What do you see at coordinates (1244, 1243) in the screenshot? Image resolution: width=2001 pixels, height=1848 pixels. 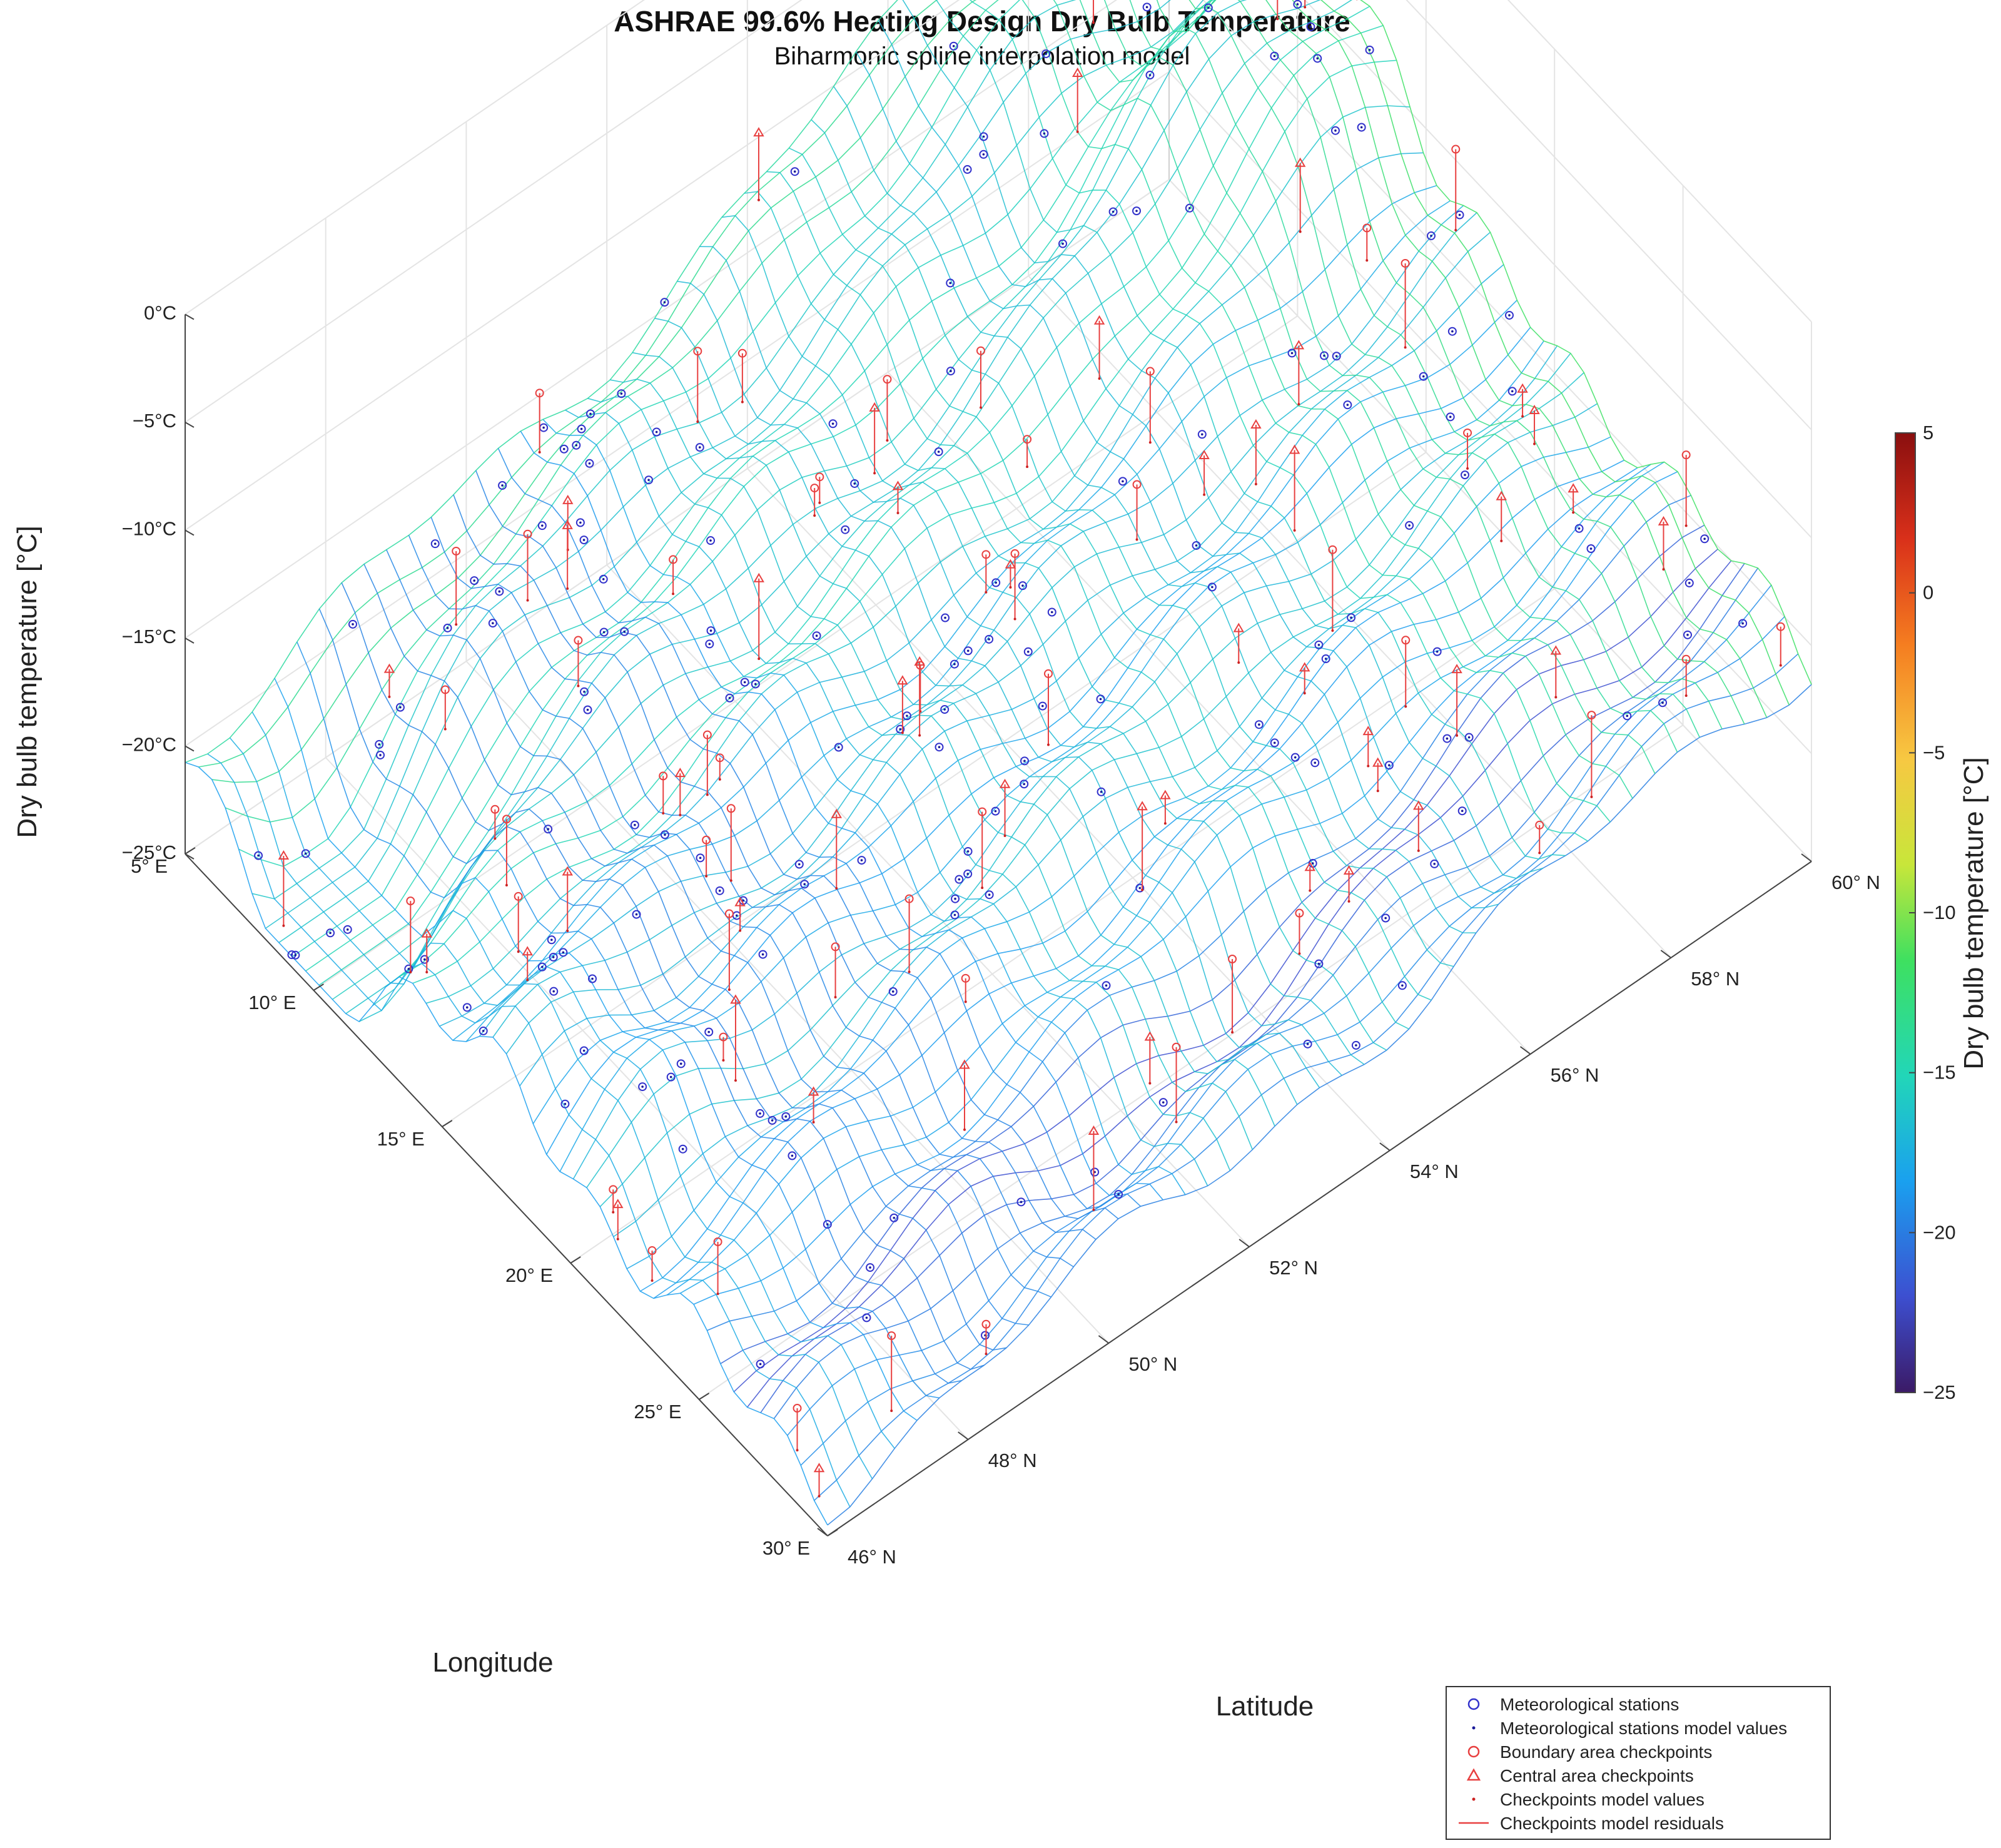 I see `lat-tick` at bounding box center [1244, 1243].